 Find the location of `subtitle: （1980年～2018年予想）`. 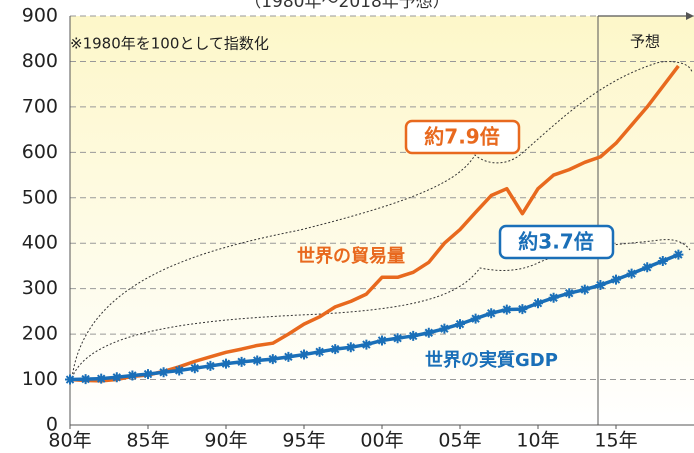

subtitle: （1980年～2018年予想） is located at coordinates (347, 6).